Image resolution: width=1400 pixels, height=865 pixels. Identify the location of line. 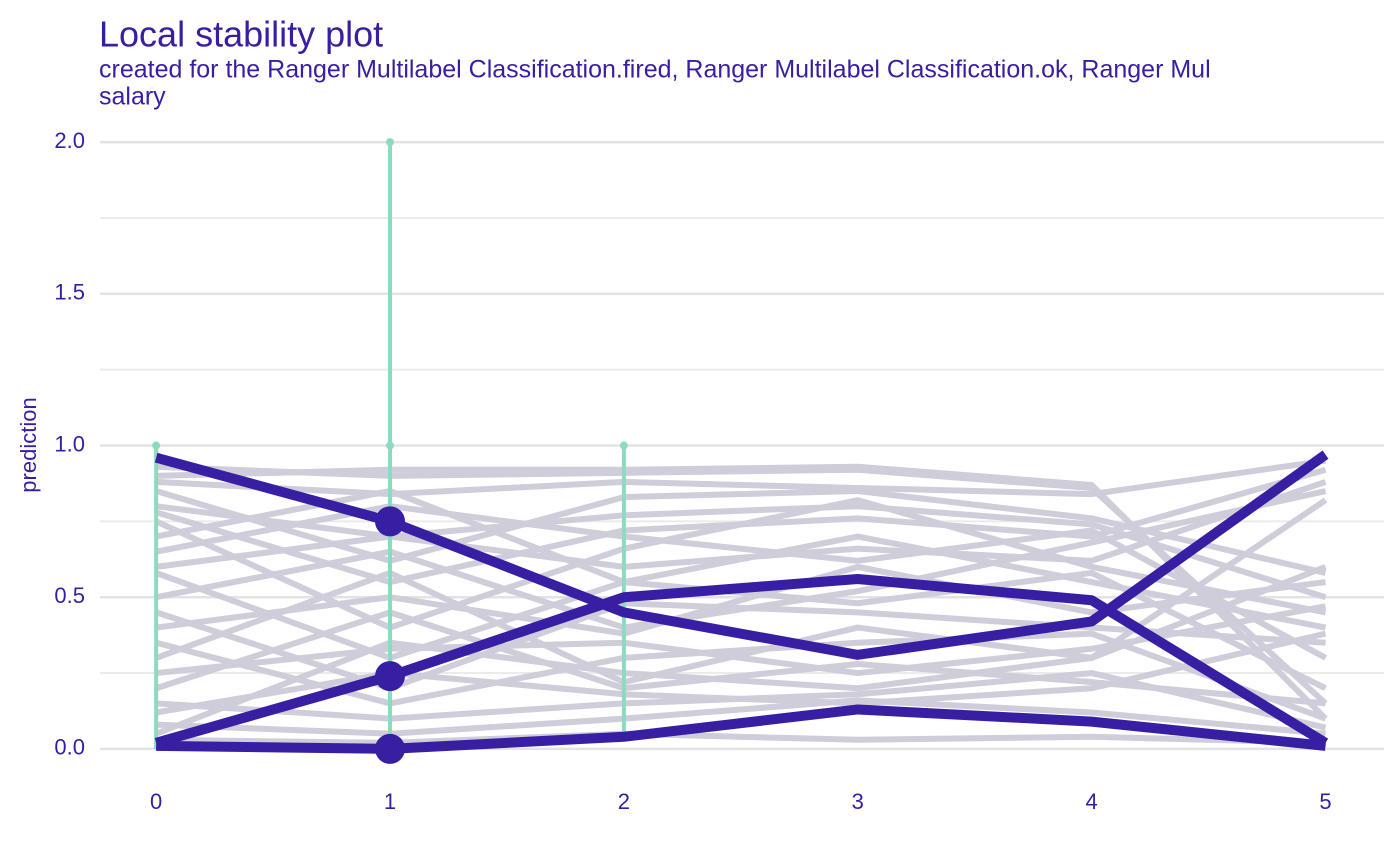
(741, 729).